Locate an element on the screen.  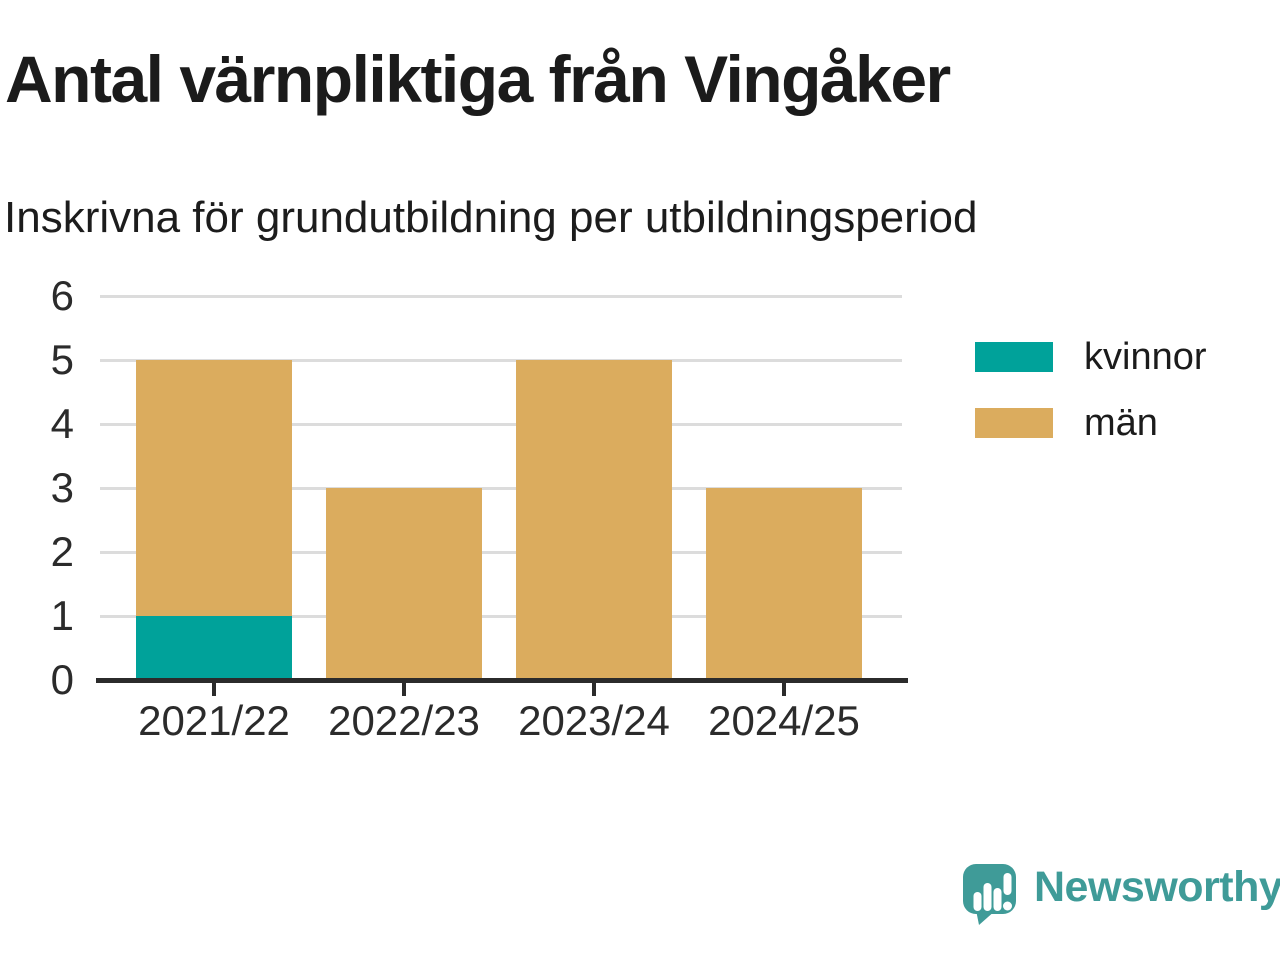
x-axis-line is located at coordinates (502, 680).